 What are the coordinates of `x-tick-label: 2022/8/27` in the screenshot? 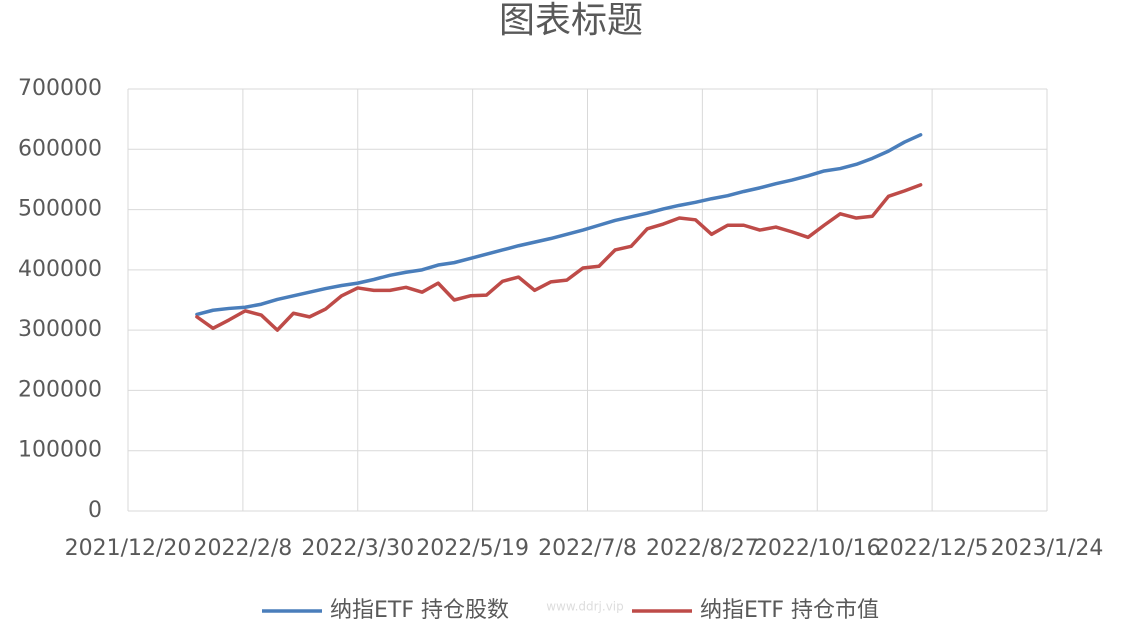 It's located at (702, 548).